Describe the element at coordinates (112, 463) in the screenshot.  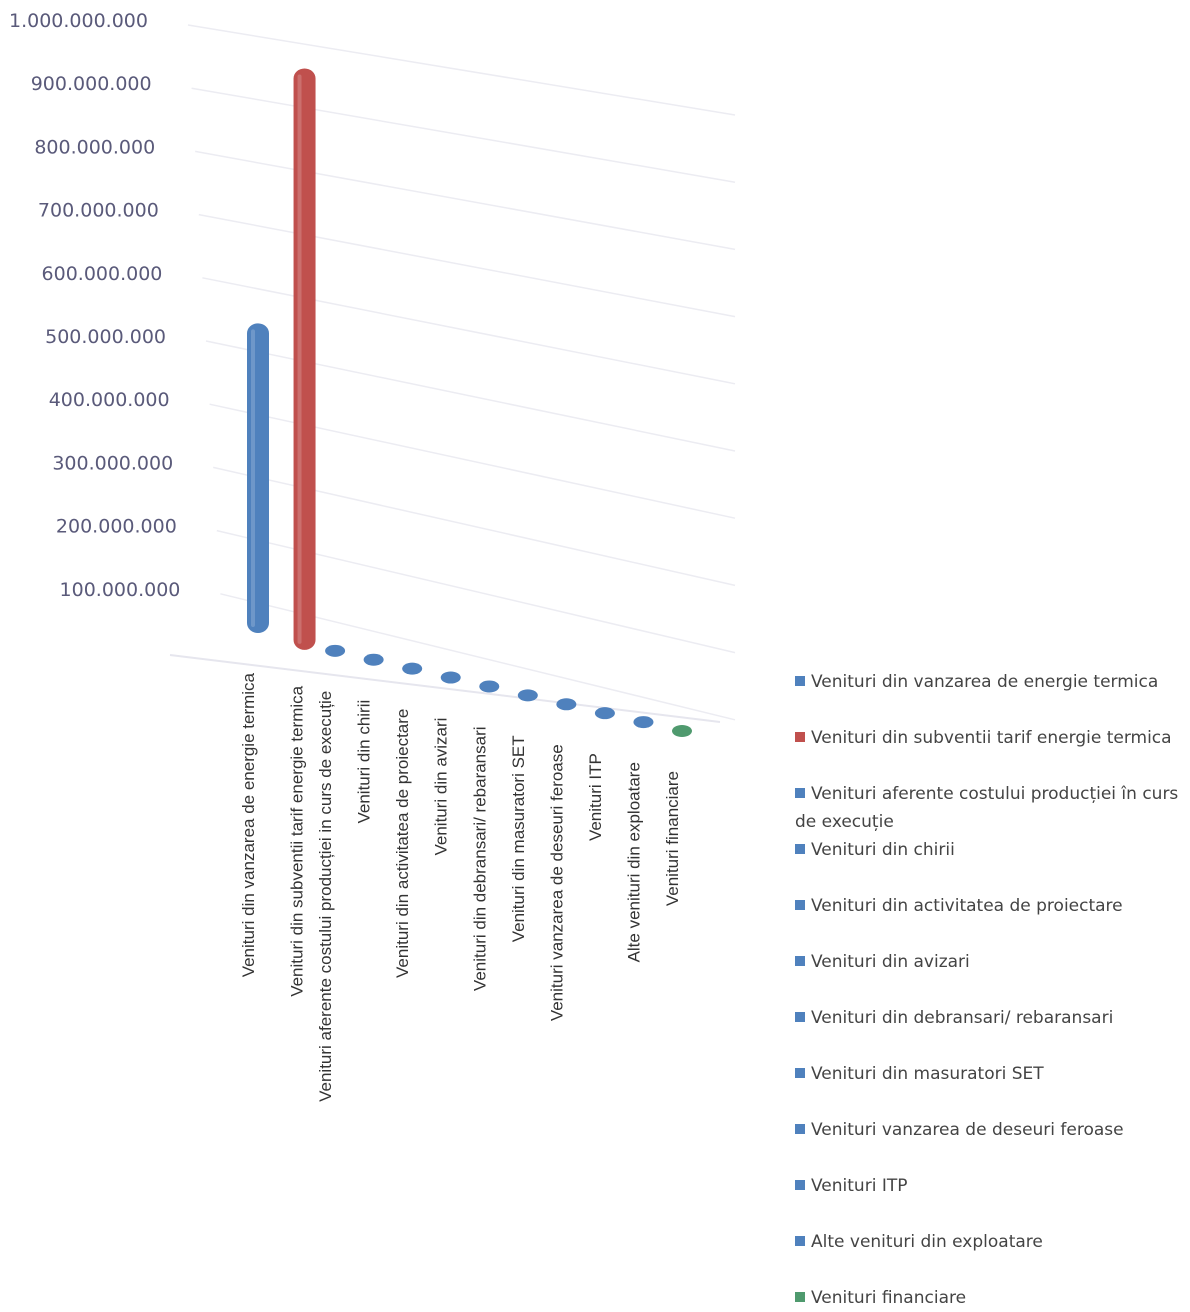
I see `y-tick-label: 300.000.000` at that location.